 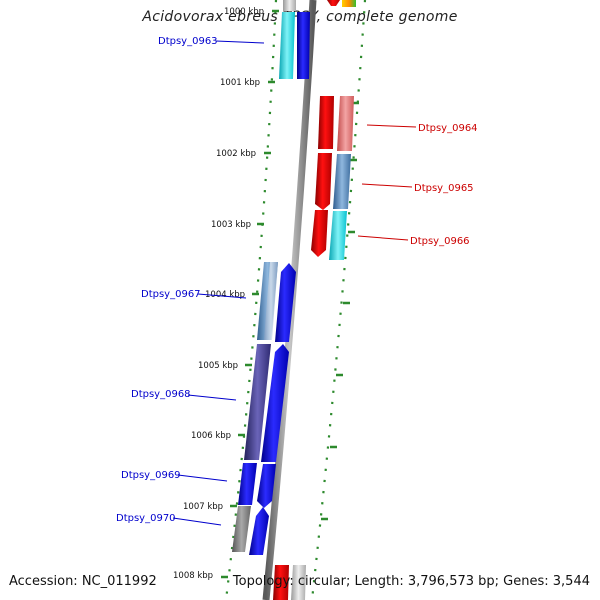 What do you see at coordinates (218, 366) in the screenshot?
I see `kbp-label: 1005 kbp` at bounding box center [218, 366].